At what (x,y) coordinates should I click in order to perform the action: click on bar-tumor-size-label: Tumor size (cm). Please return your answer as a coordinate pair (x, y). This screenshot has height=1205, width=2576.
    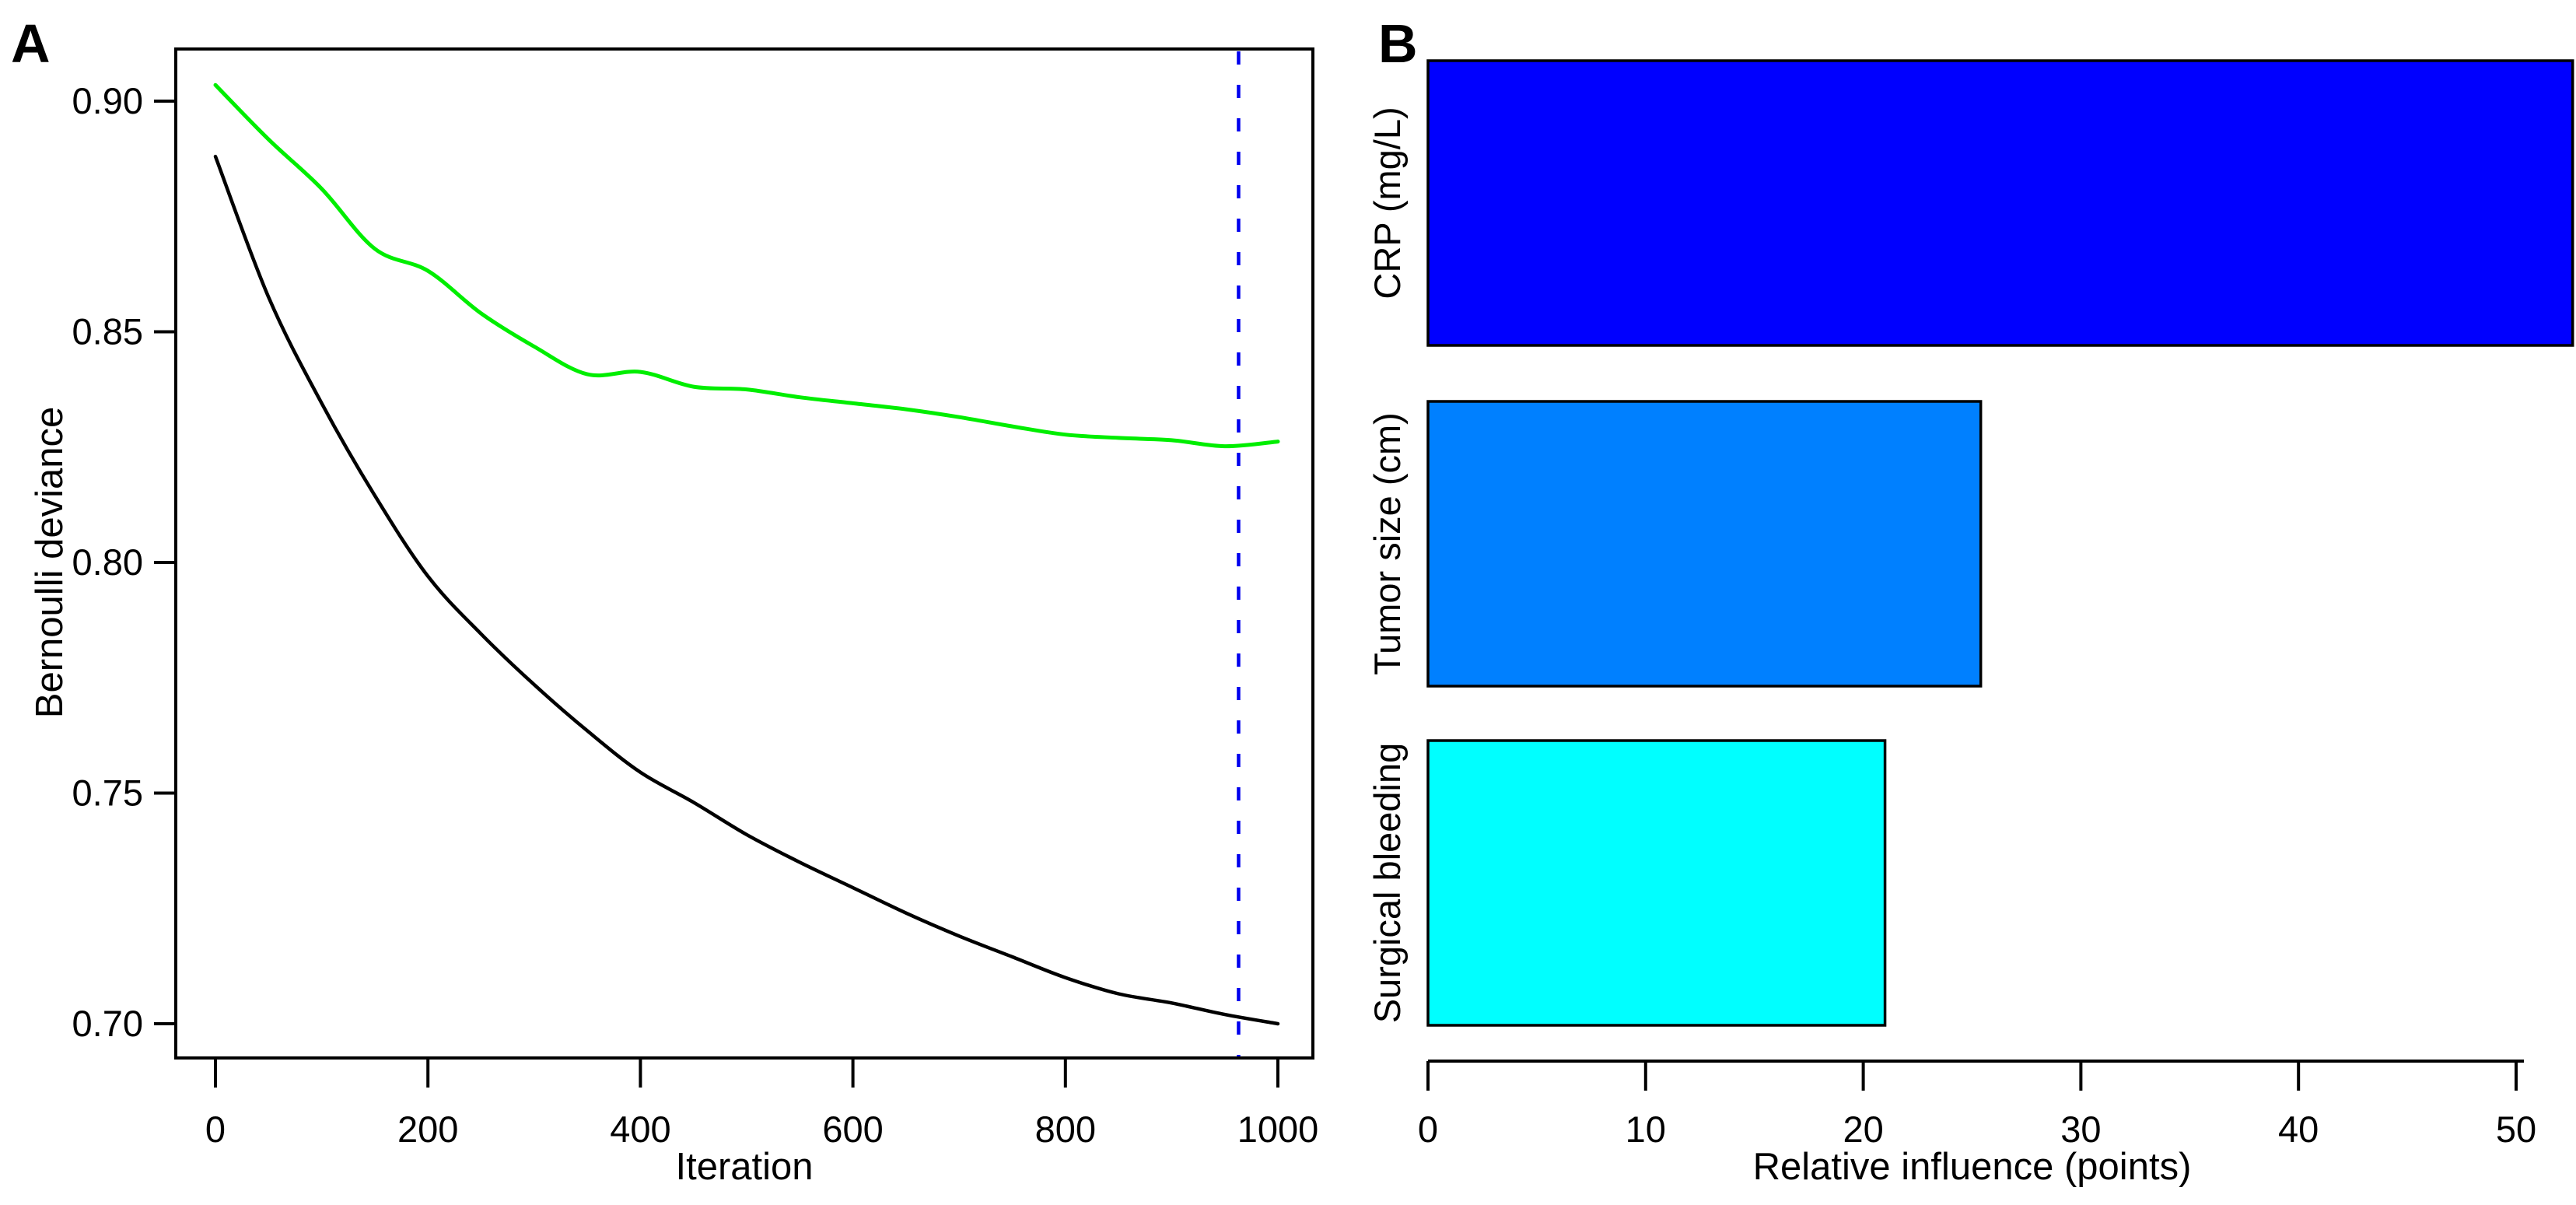
    Looking at the image, I should click on (1388, 543).